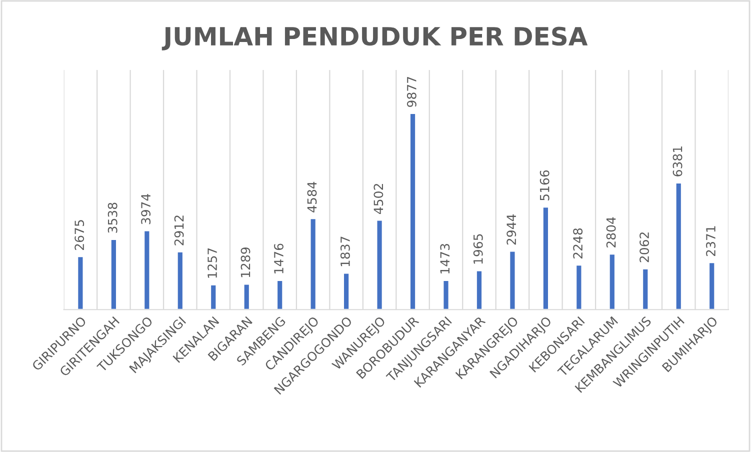  Describe the element at coordinates (578, 243) in the screenshot. I see `data-label: 2248` at that location.